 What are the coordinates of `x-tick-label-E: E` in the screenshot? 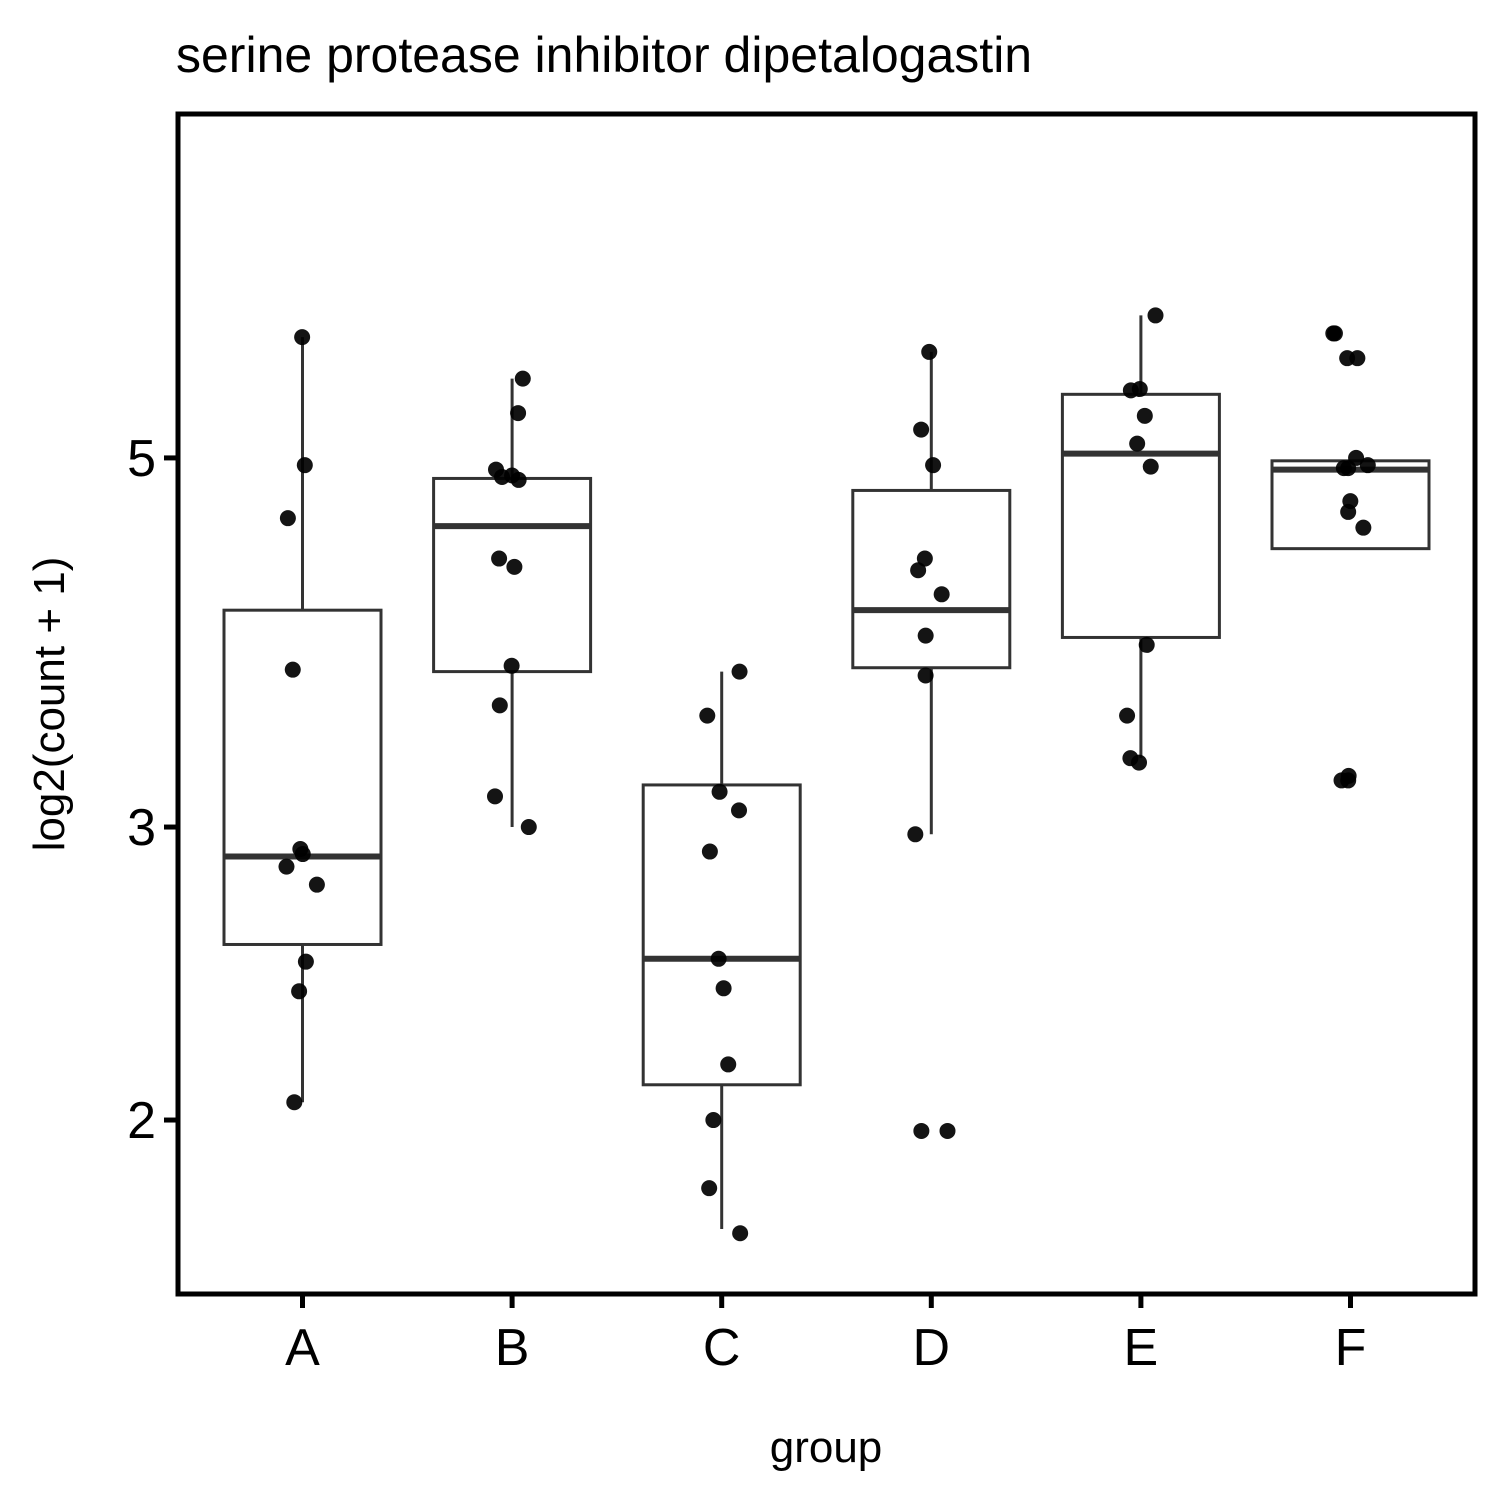 It's located at (1141, 1348).